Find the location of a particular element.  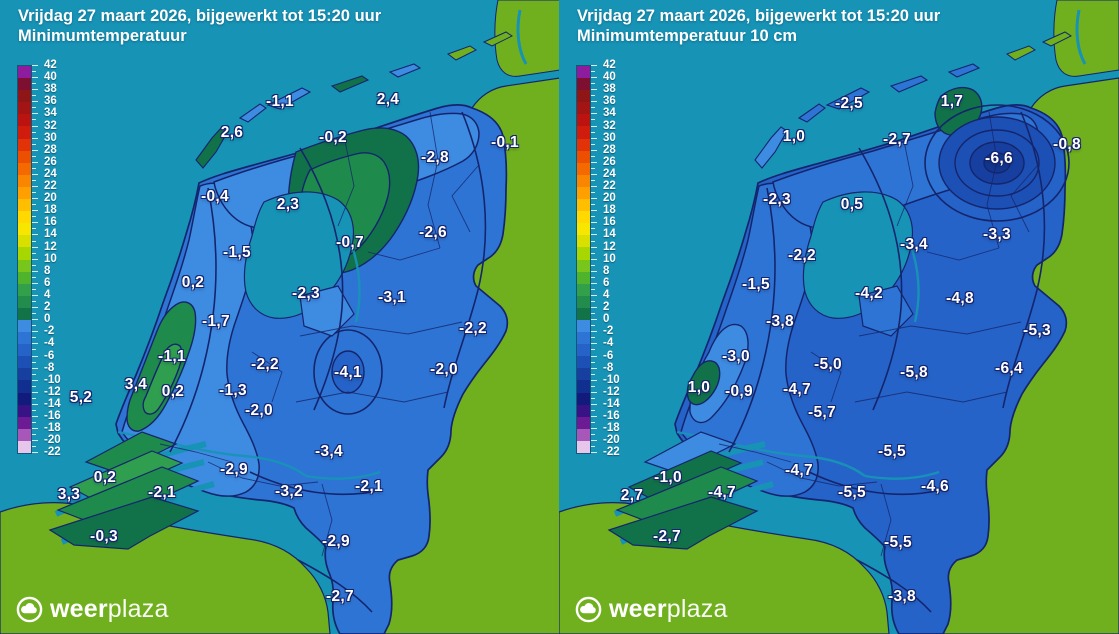

scale-bar is located at coordinates (24, 260).